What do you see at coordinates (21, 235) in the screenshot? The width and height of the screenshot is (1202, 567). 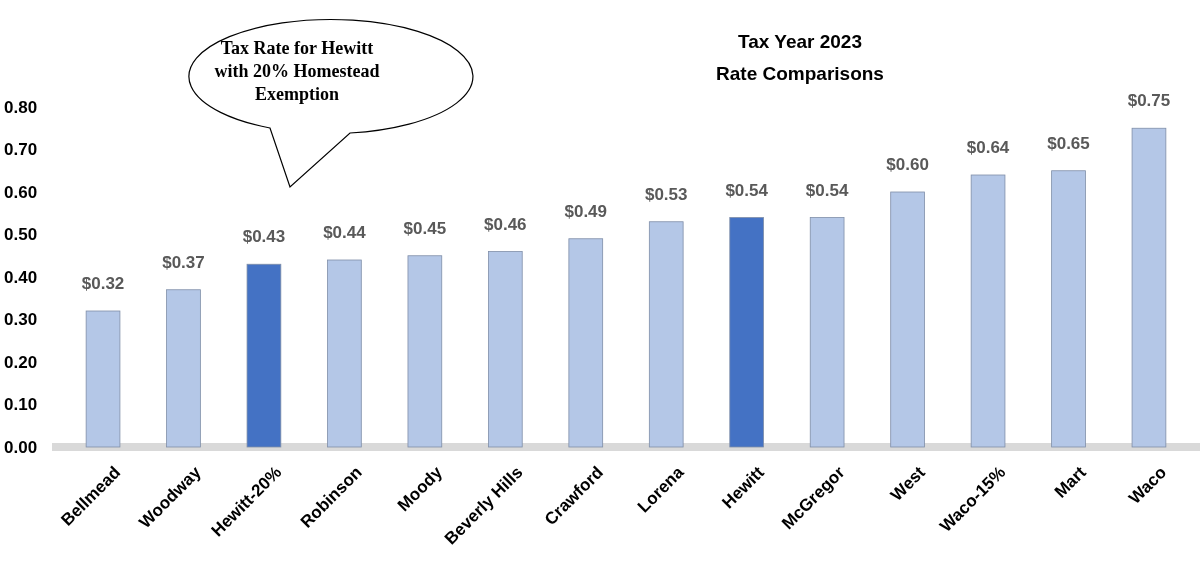 I see `y-tick-label: 0.50` at bounding box center [21, 235].